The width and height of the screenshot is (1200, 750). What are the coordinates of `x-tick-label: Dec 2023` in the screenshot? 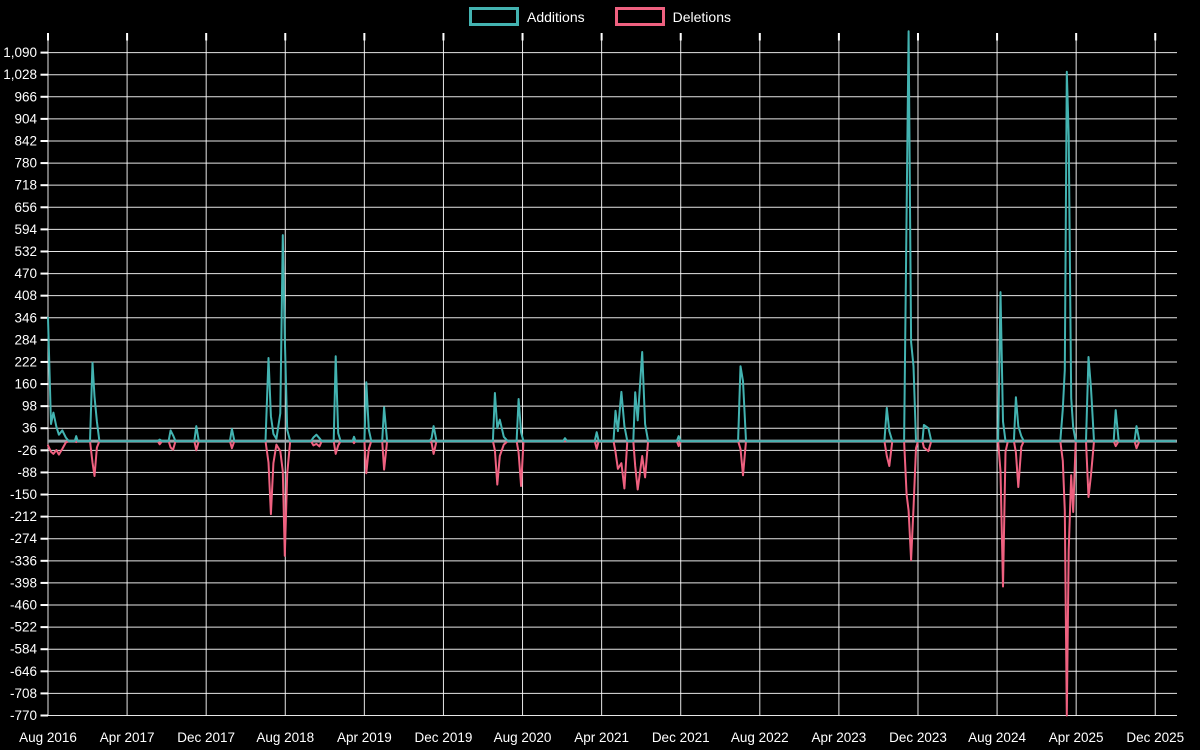 It's located at (918, 737).